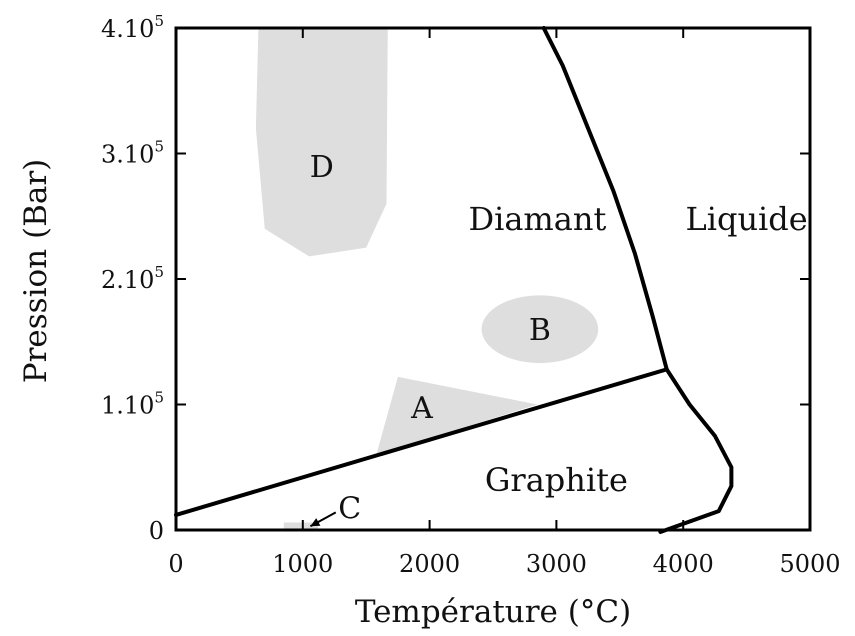 The image size is (855, 636). Describe the element at coordinates (556, 564) in the screenshot. I see `x-tick-label: 3000` at that location.